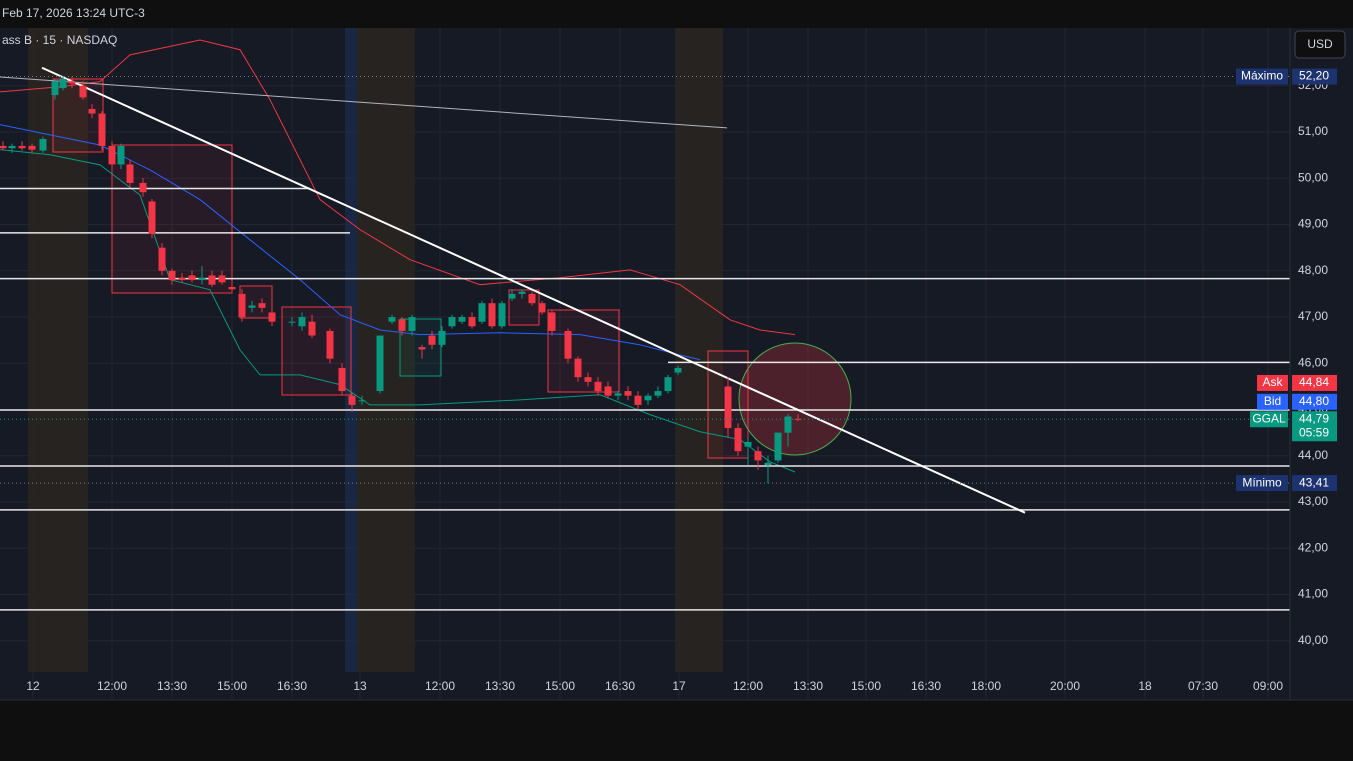  I want to click on x-tick-label: 07:30, so click(1203, 686).